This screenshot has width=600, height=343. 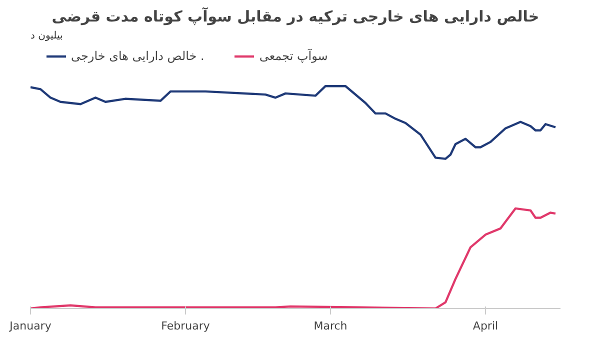 I want to click on x-tick-label: February, so click(x=185, y=326).